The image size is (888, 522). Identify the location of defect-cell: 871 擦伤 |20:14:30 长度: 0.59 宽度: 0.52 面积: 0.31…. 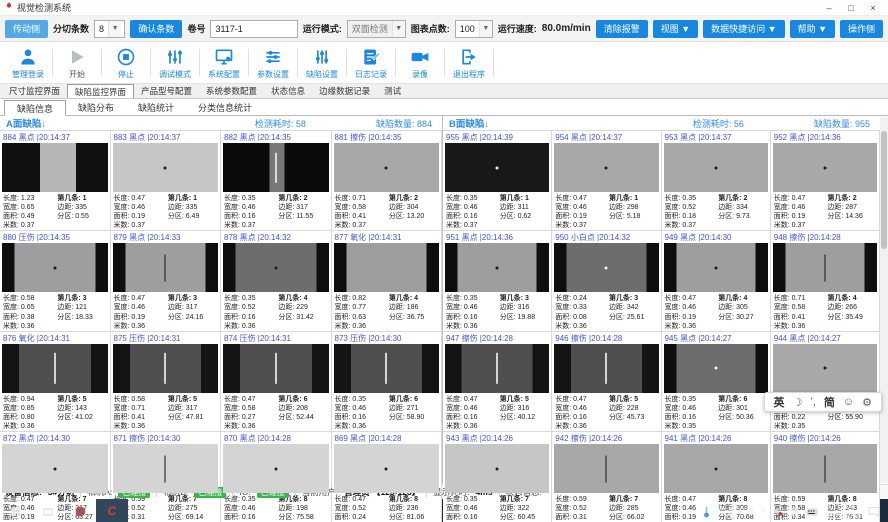
(165, 477).